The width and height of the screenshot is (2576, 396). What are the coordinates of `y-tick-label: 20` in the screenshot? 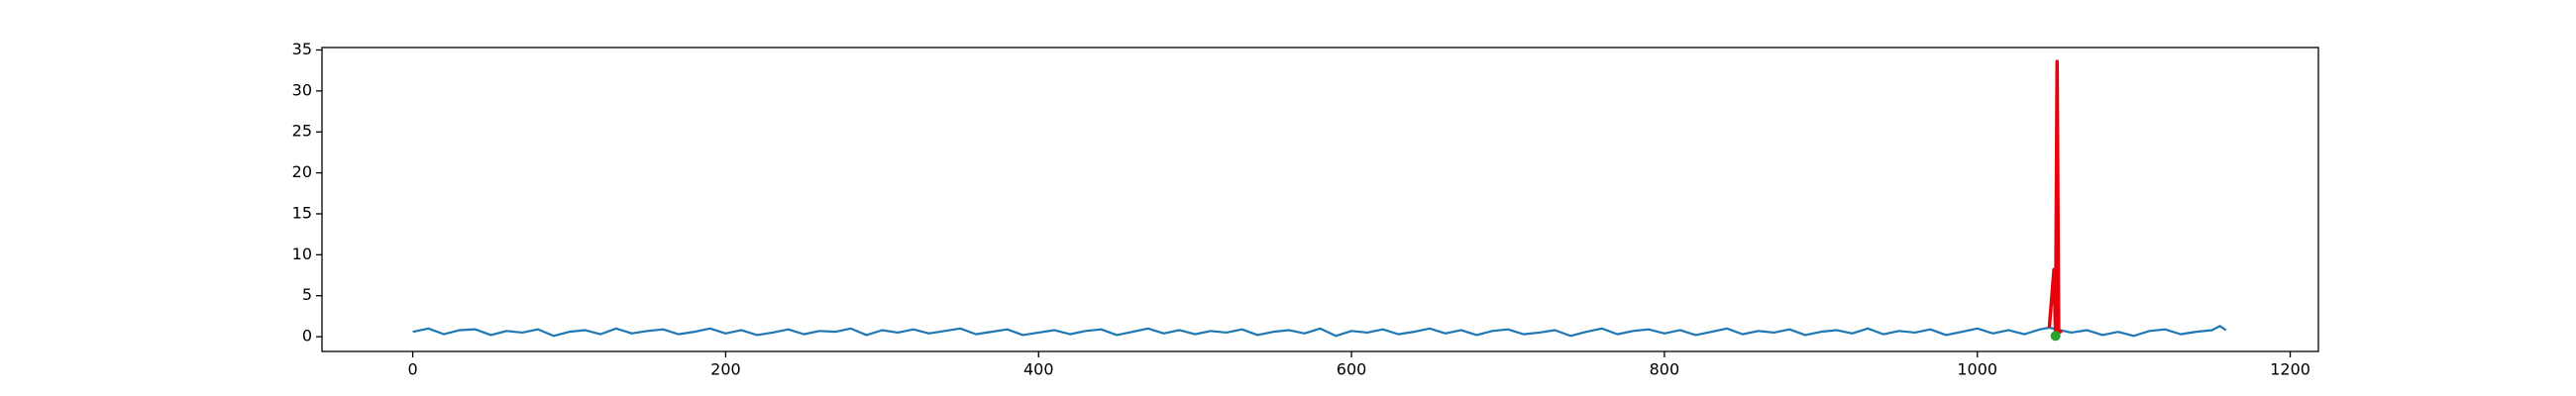 It's located at (302, 171).